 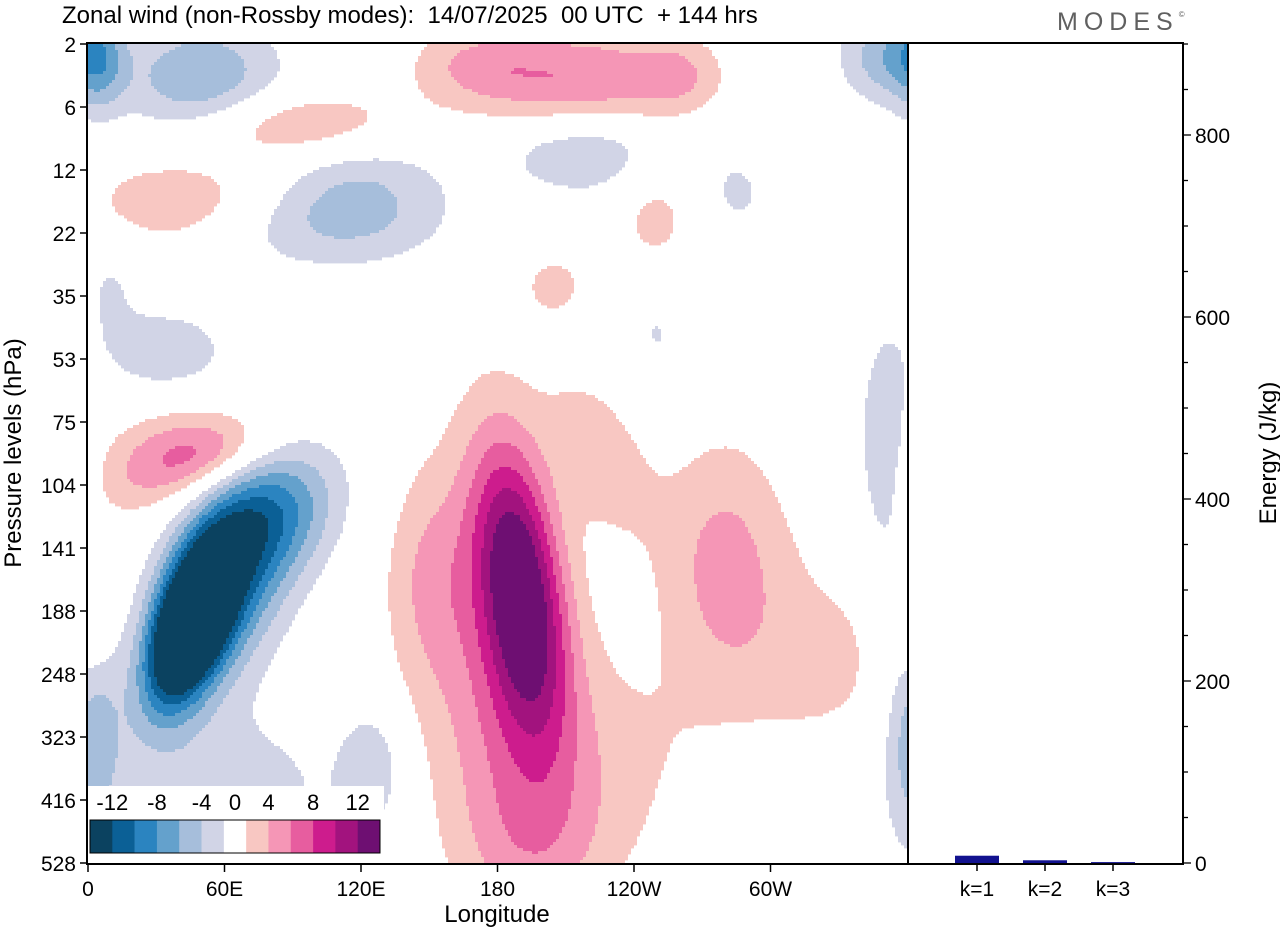 What do you see at coordinates (1045, 889) in the screenshot?
I see `energy-category-label: k=2` at bounding box center [1045, 889].